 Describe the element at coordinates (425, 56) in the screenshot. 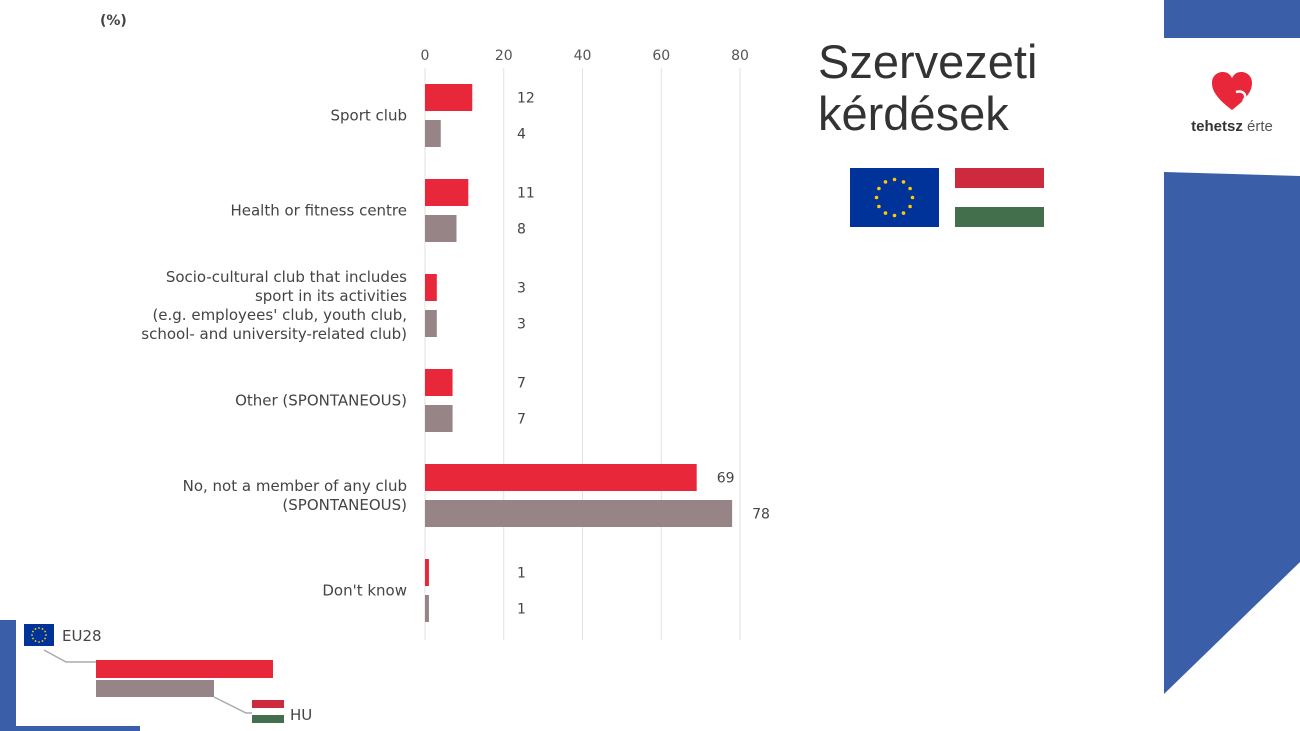

I see `x-tick-label: 0` at that location.